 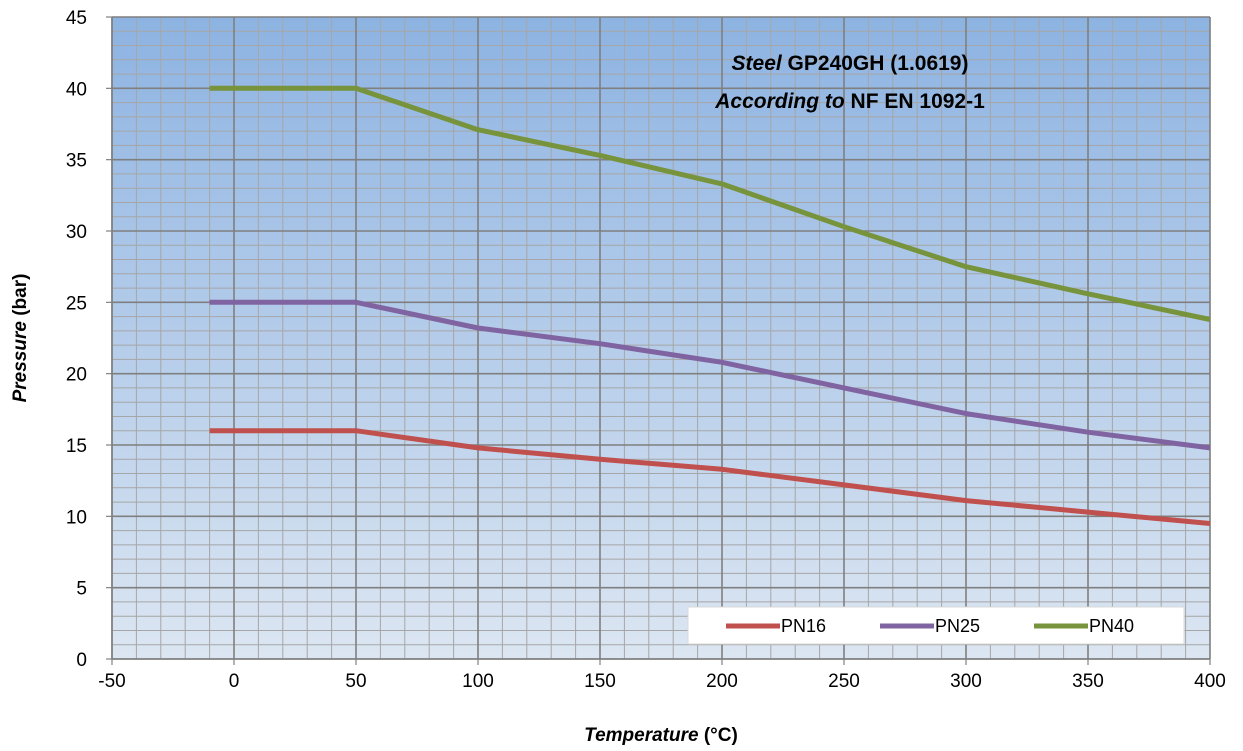 What do you see at coordinates (1210, 681) in the screenshot?
I see `x-tick-label: 400` at bounding box center [1210, 681].